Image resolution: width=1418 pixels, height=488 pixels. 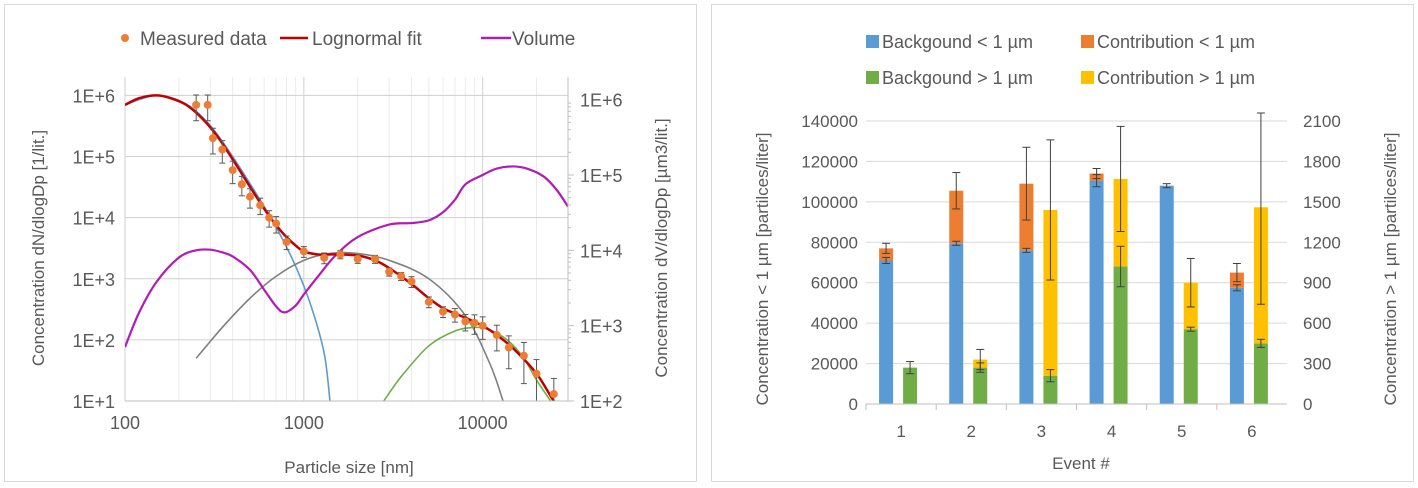 What do you see at coordinates (1087, 41) in the screenshot?
I see `legend-swatch-contrib-small` at bounding box center [1087, 41].